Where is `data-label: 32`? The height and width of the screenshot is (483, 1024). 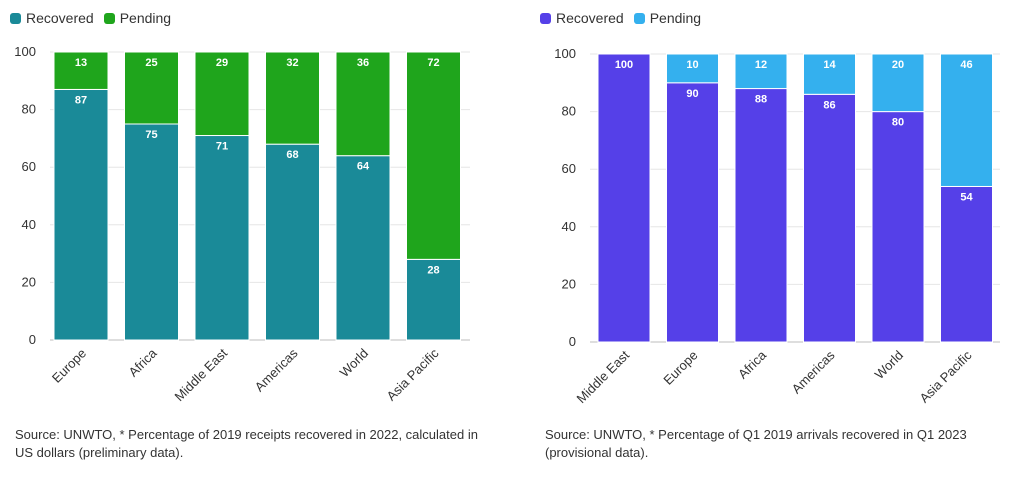
data-label: 32 is located at coordinates (292, 63).